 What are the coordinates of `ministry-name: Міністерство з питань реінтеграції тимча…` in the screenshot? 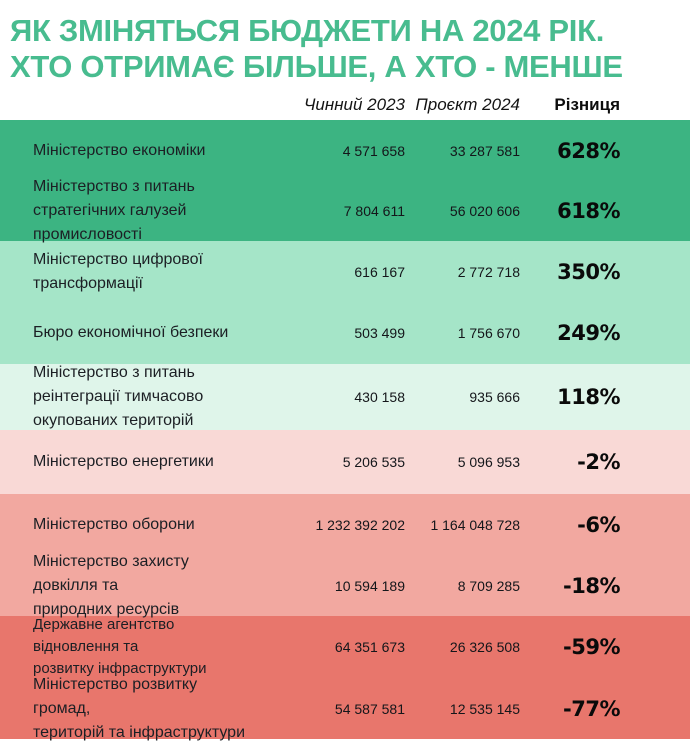 It's located at (118, 396).